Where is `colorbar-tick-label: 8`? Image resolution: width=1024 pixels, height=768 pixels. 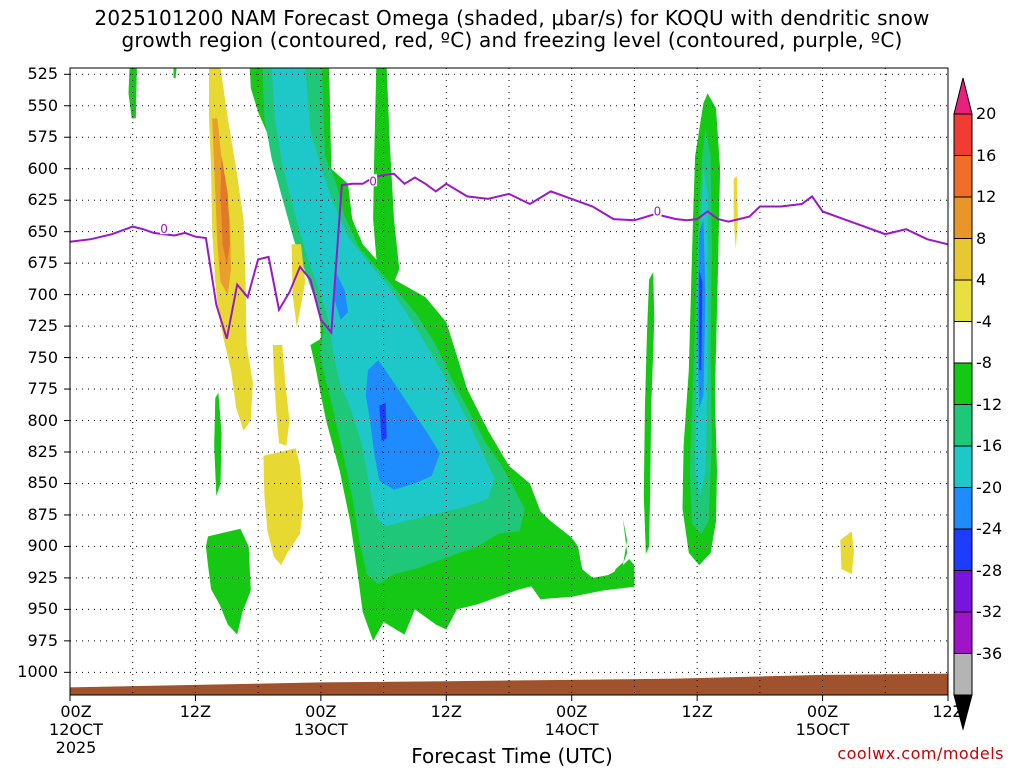
colorbar-tick-label: 8 is located at coordinates (981, 238).